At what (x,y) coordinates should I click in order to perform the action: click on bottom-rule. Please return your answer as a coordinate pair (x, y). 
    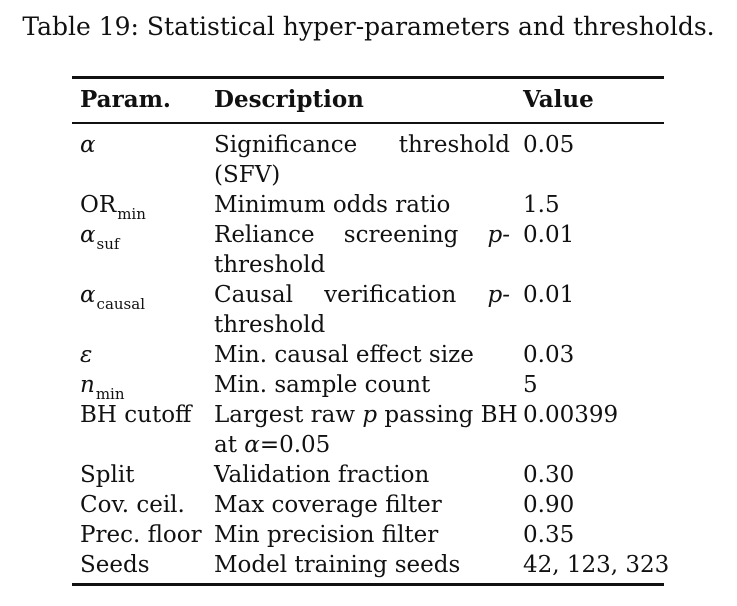
    Looking at the image, I should click on (368, 584).